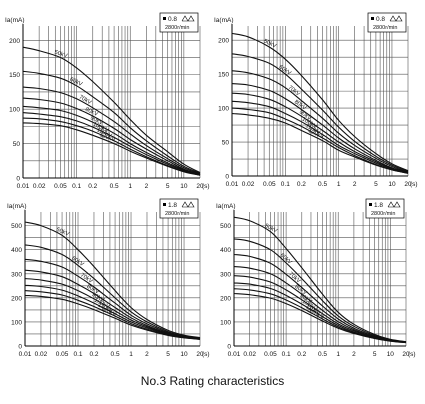 This screenshot has width=425, height=404. Describe the element at coordinates (378, 205) in the screenshot. I see `legend-focus-label: 1.8` at that location.